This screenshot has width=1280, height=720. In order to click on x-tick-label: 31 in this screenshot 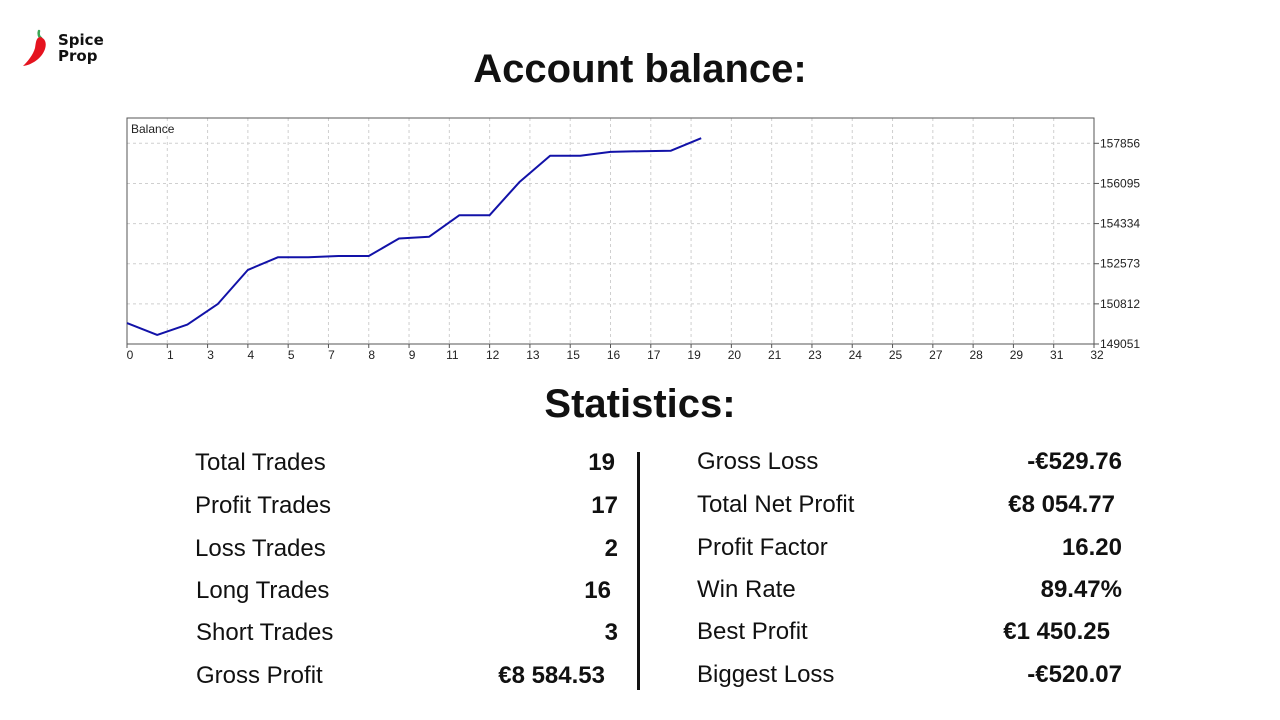, I will do `click(1057, 355)`.